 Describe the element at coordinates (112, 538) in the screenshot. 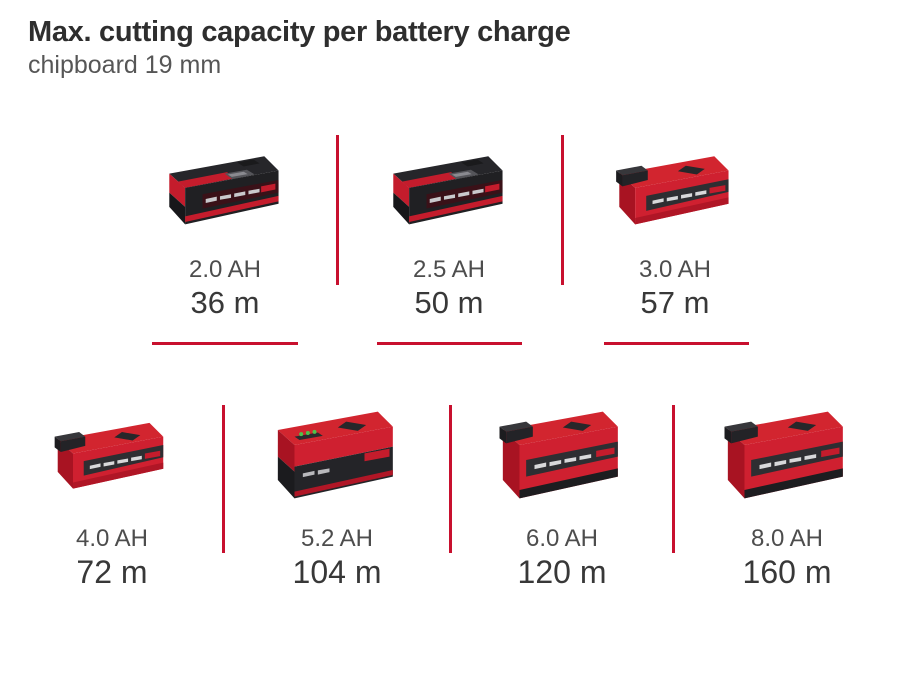

I see `capacity-label: 4.0 AH` at that location.